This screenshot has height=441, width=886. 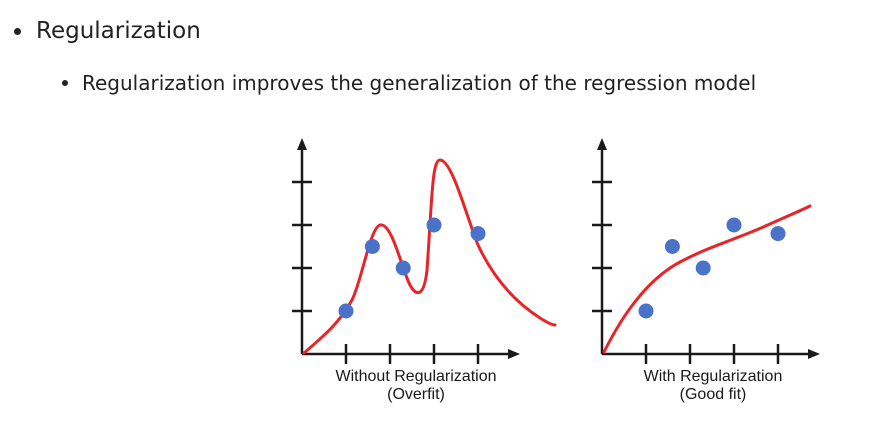 I want to click on overfit-caption-line1: Without Regularization, so click(x=416, y=376).